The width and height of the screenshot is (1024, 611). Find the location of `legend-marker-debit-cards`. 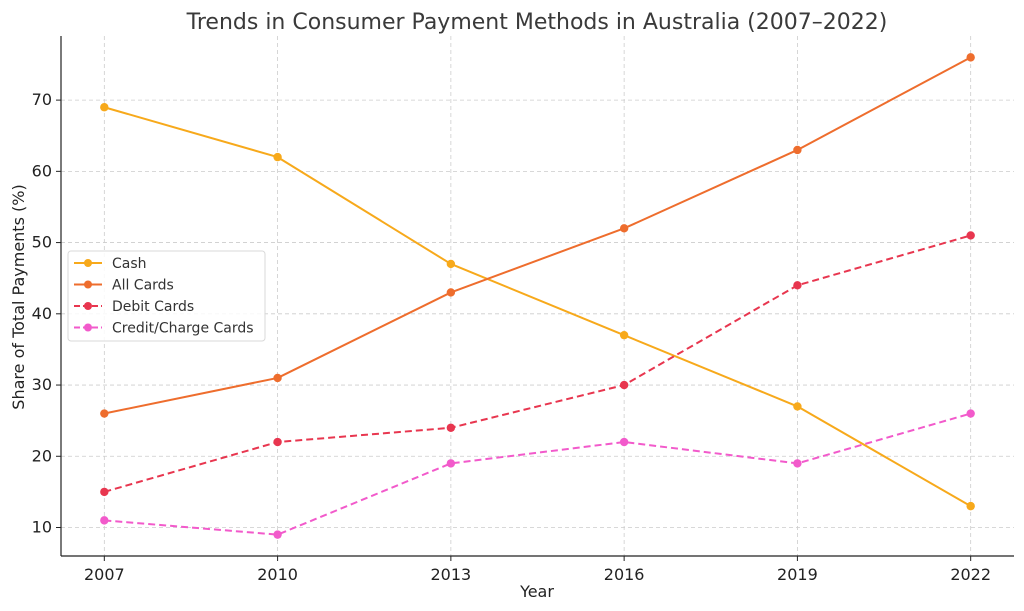

legend-marker-debit-cards is located at coordinates (88, 306).